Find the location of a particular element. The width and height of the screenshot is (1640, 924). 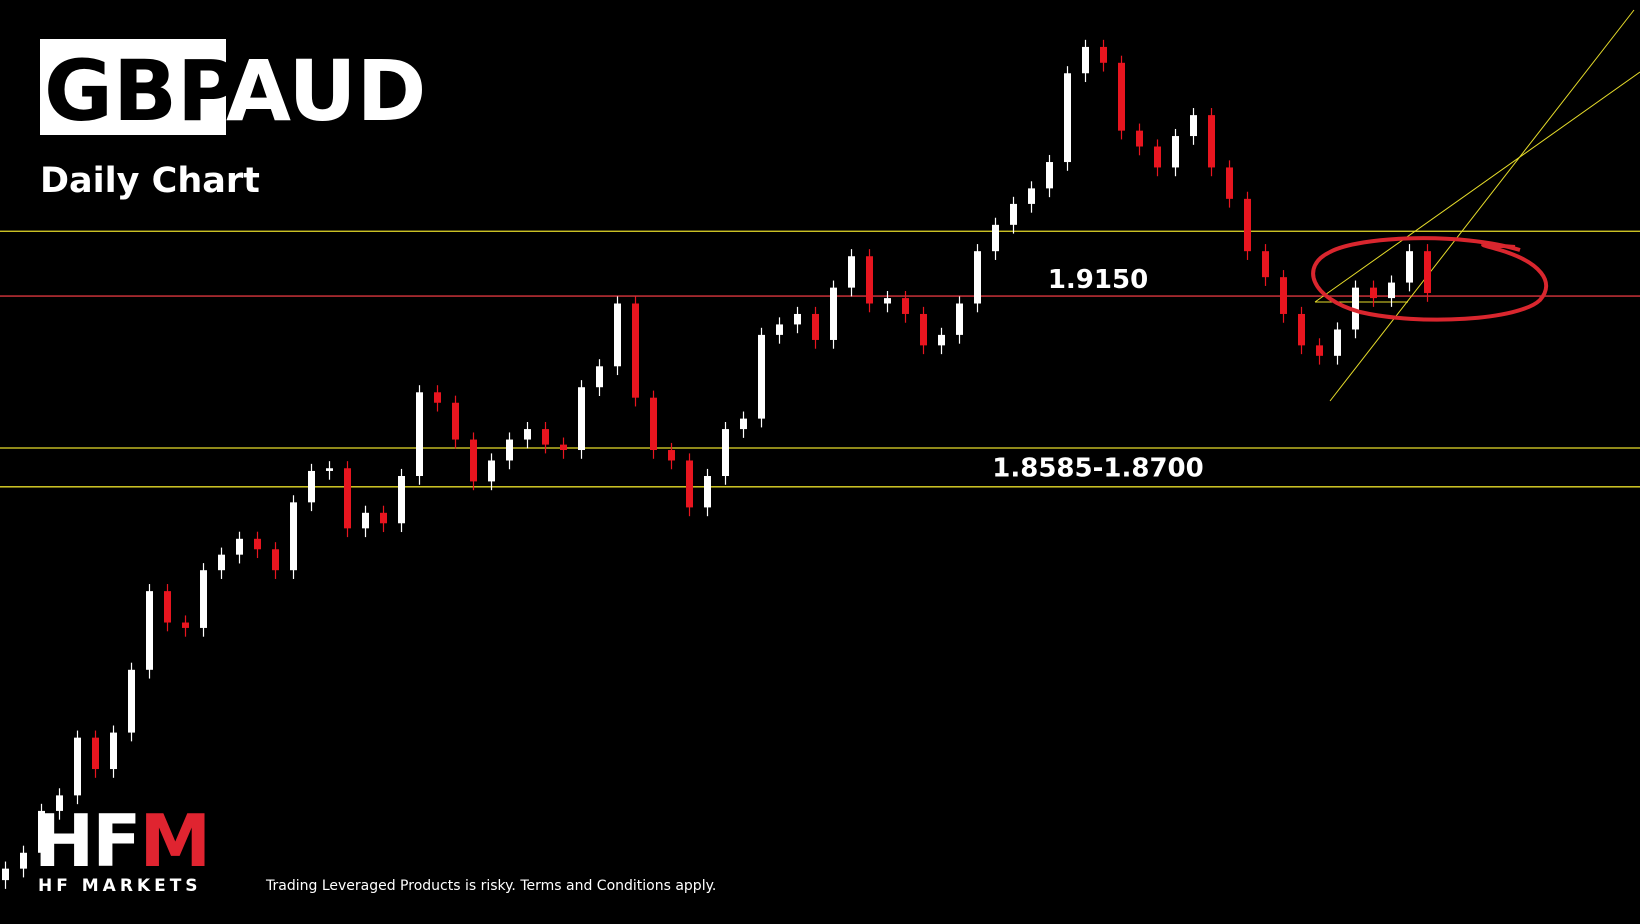

level-label: 1.9150 is located at coordinates (1098, 280).